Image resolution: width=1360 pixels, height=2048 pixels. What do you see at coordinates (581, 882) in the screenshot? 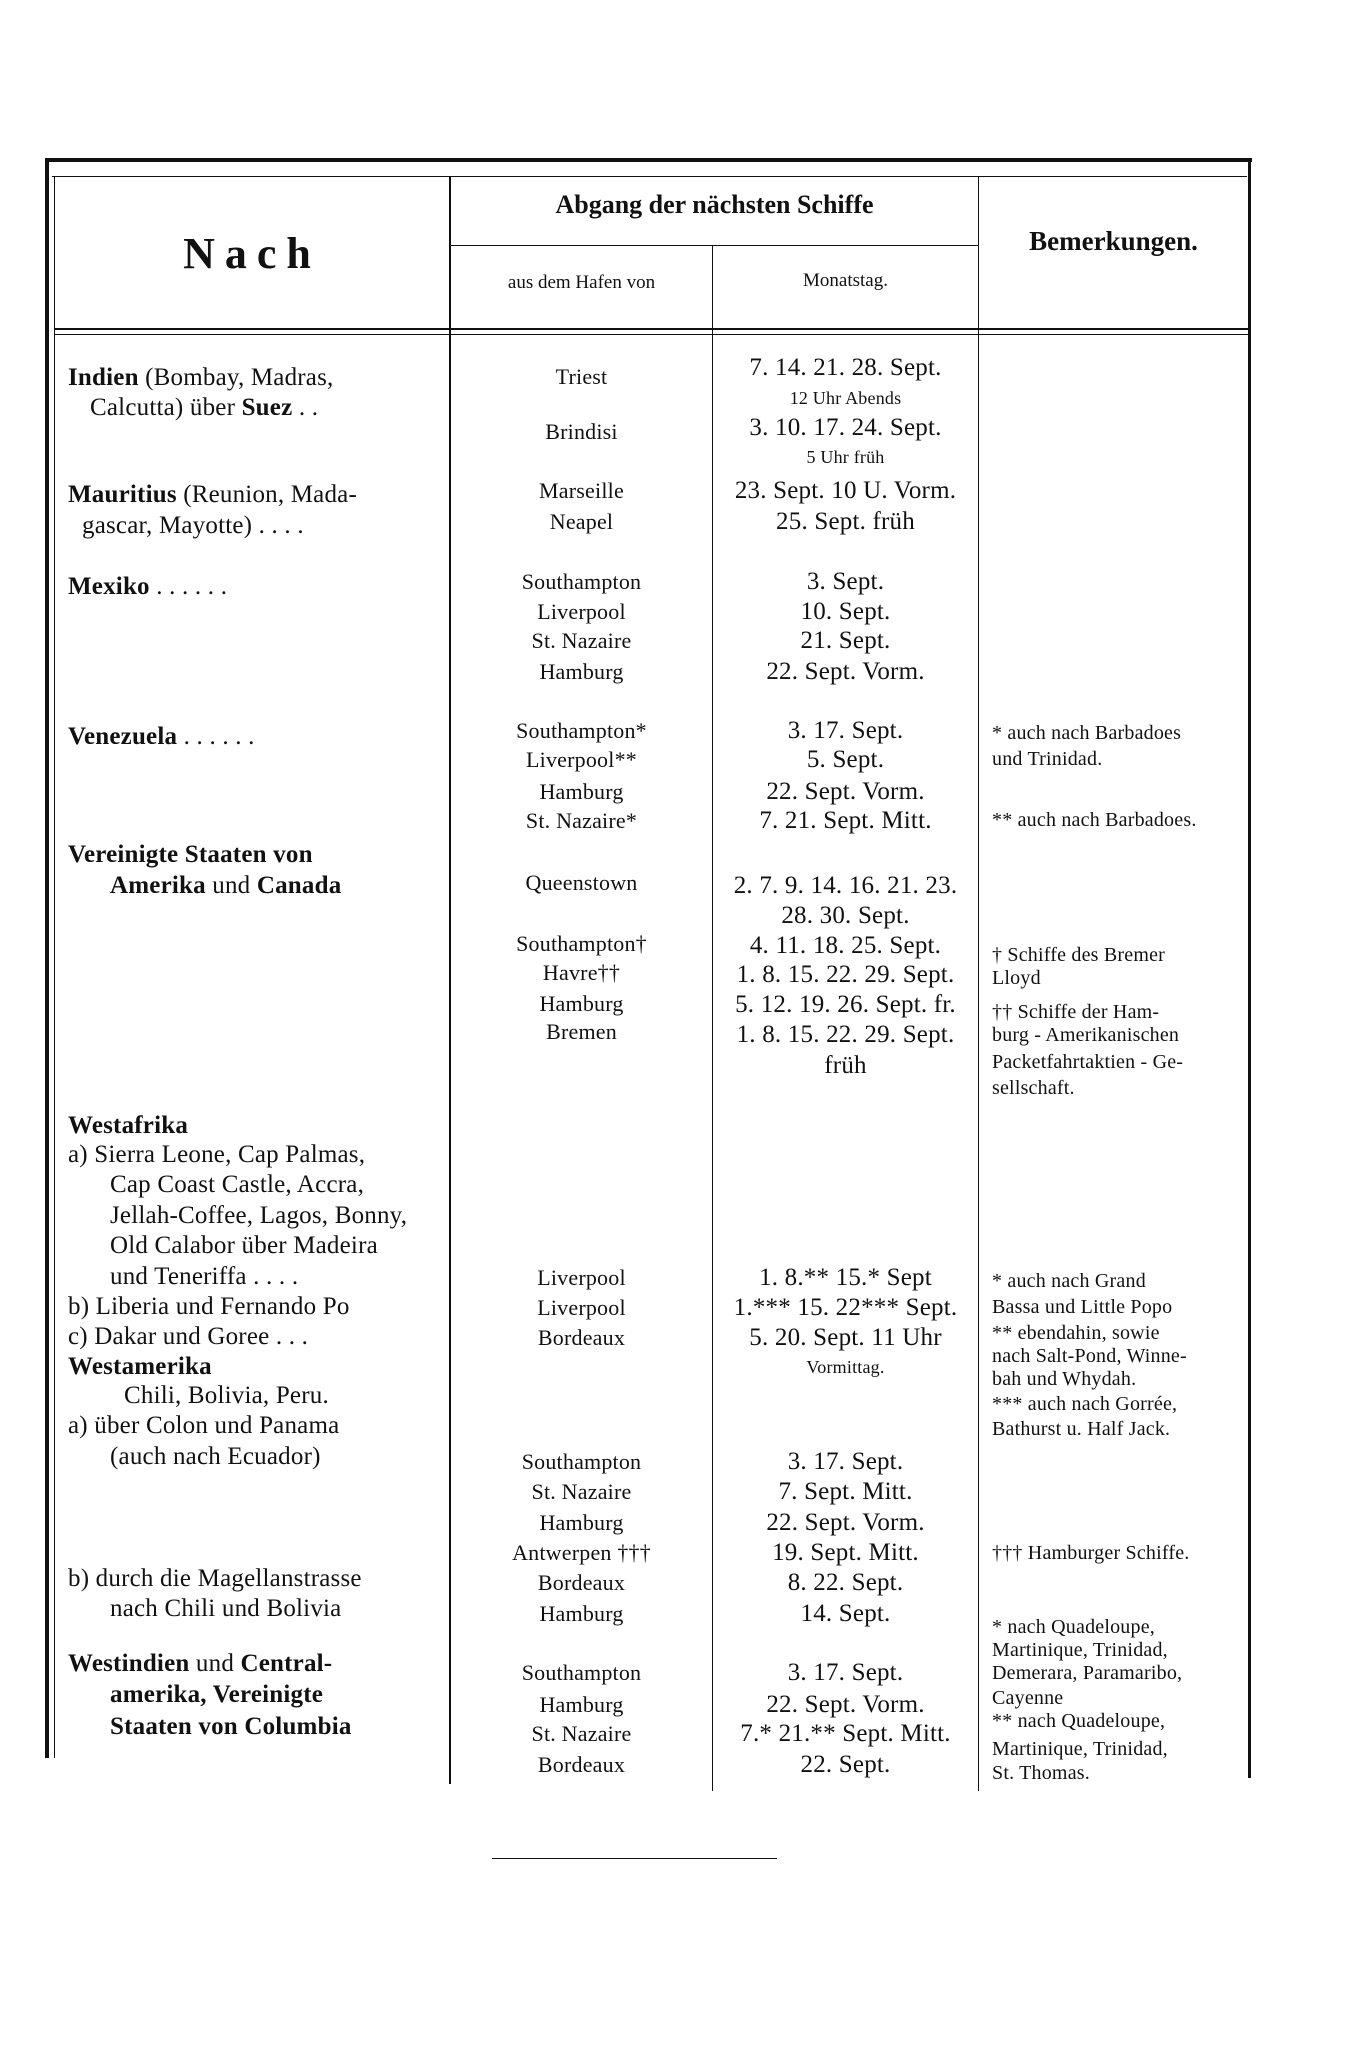
I see `port-cell: Queenstown` at bounding box center [581, 882].